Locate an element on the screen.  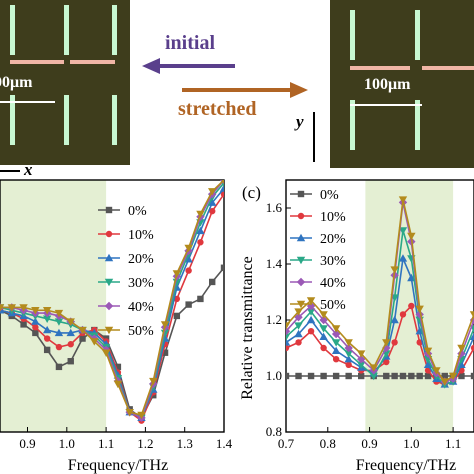
scale-bar-stretched is located at coordinates (386, 105).